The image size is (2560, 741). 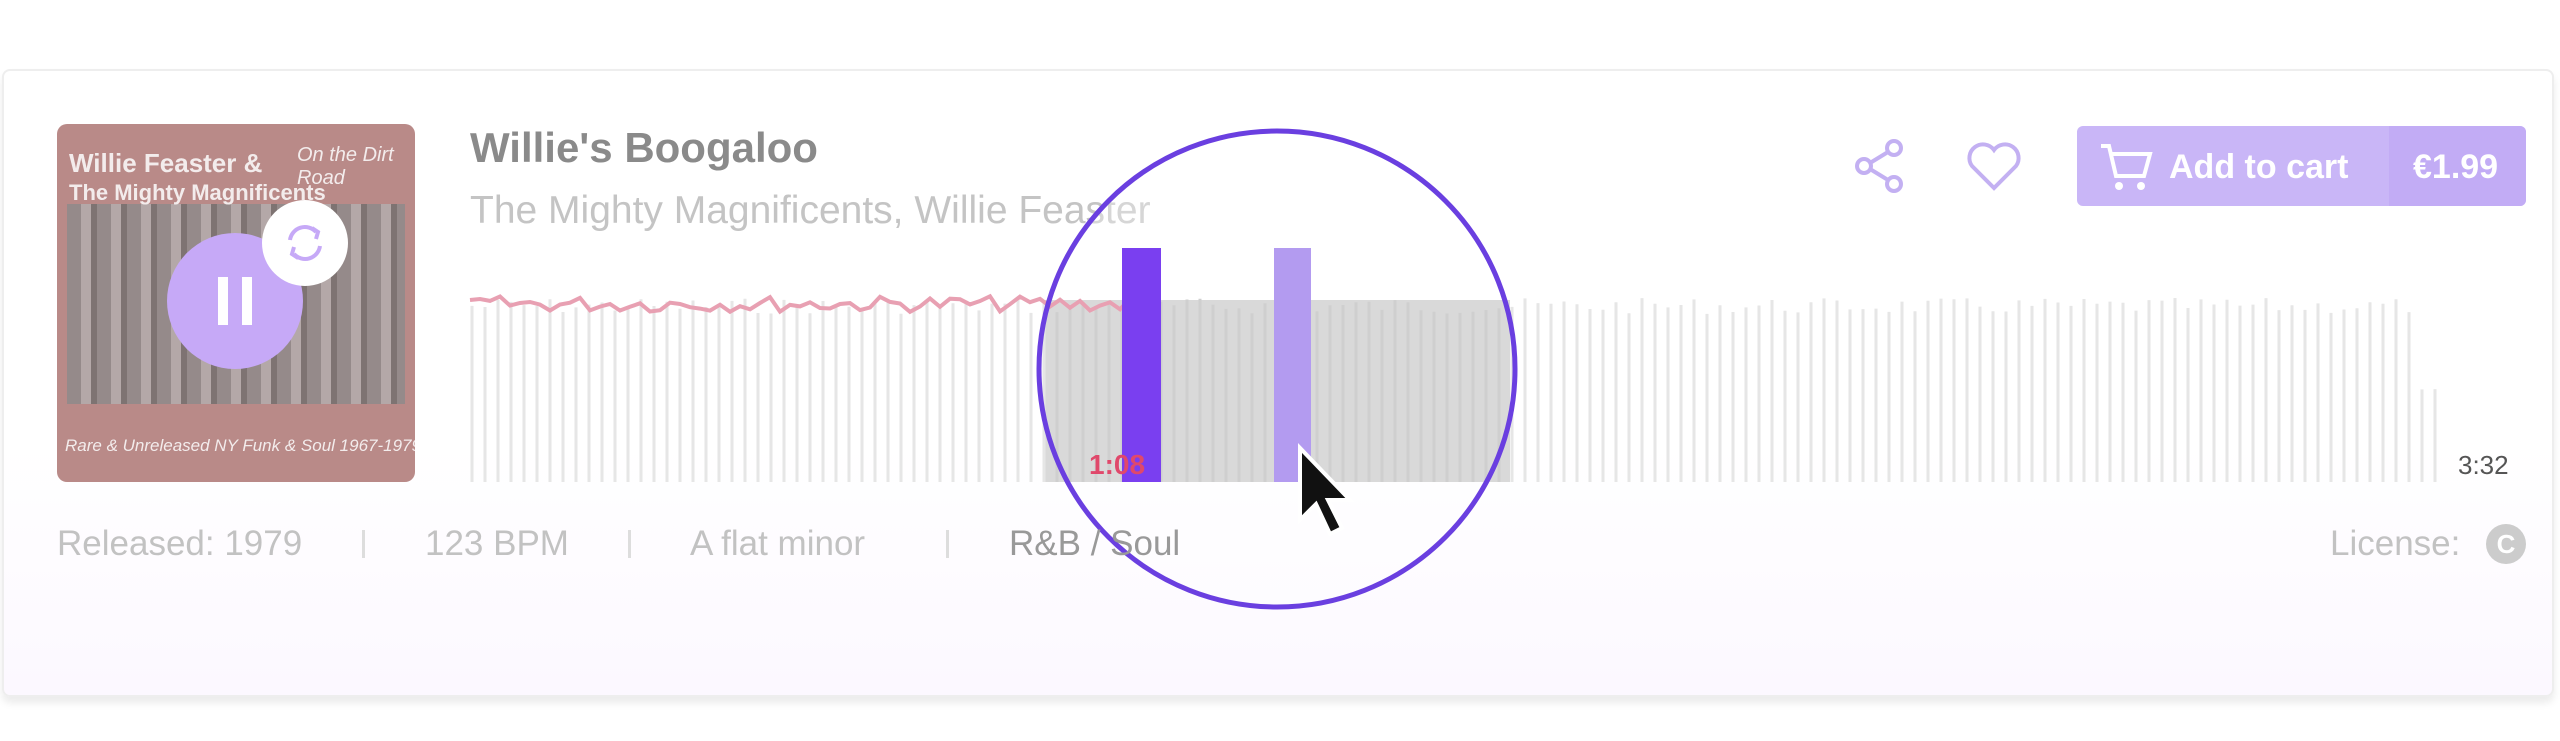 What do you see at coordinates (197, 192) in the screenshot?
I see `cover-text: The Mighty Magnificents` at bounding box center [197, 192].